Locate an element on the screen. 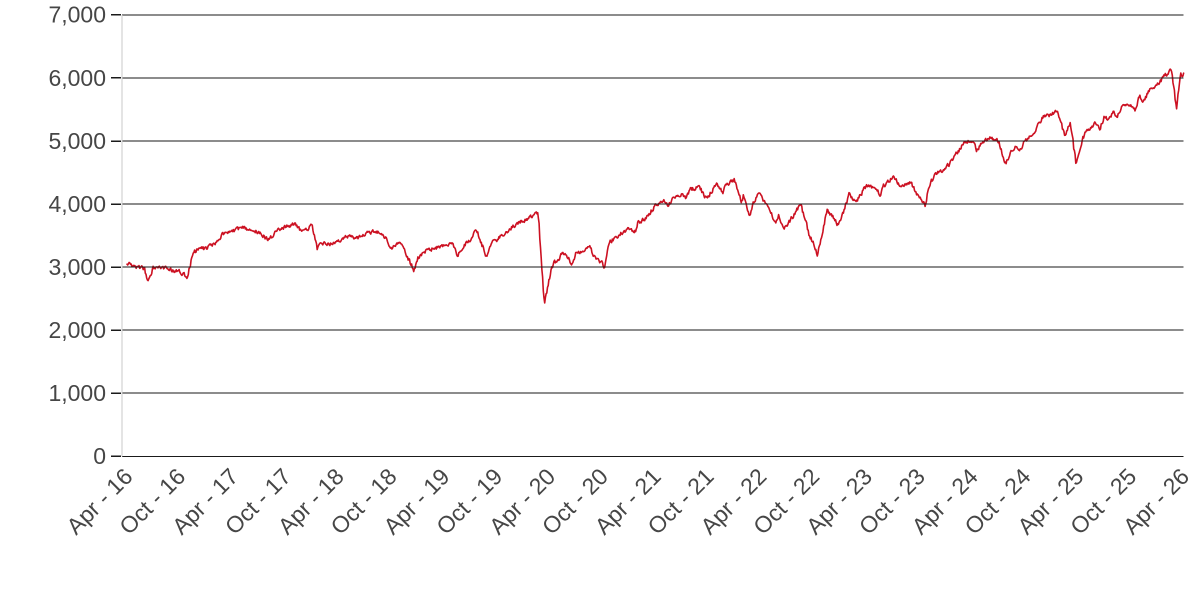  y-axis-label: 0 is located at coordinates (99, 456).